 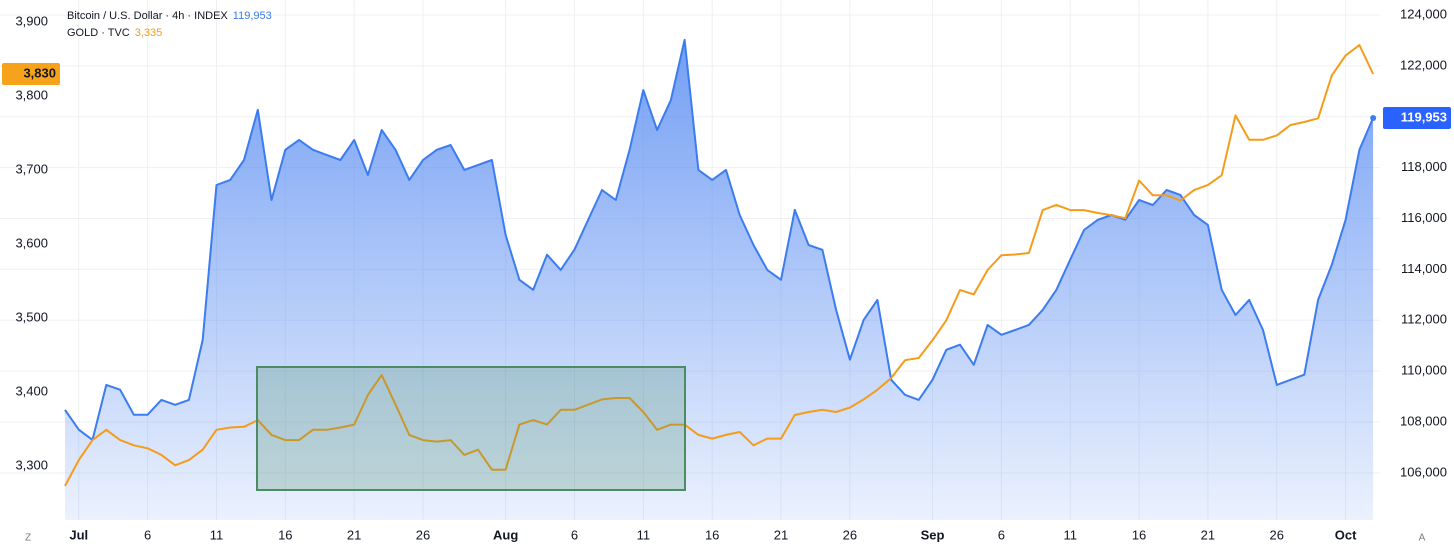 I want to click on y-tick-label: 3,600, so click(x=31, y=243).